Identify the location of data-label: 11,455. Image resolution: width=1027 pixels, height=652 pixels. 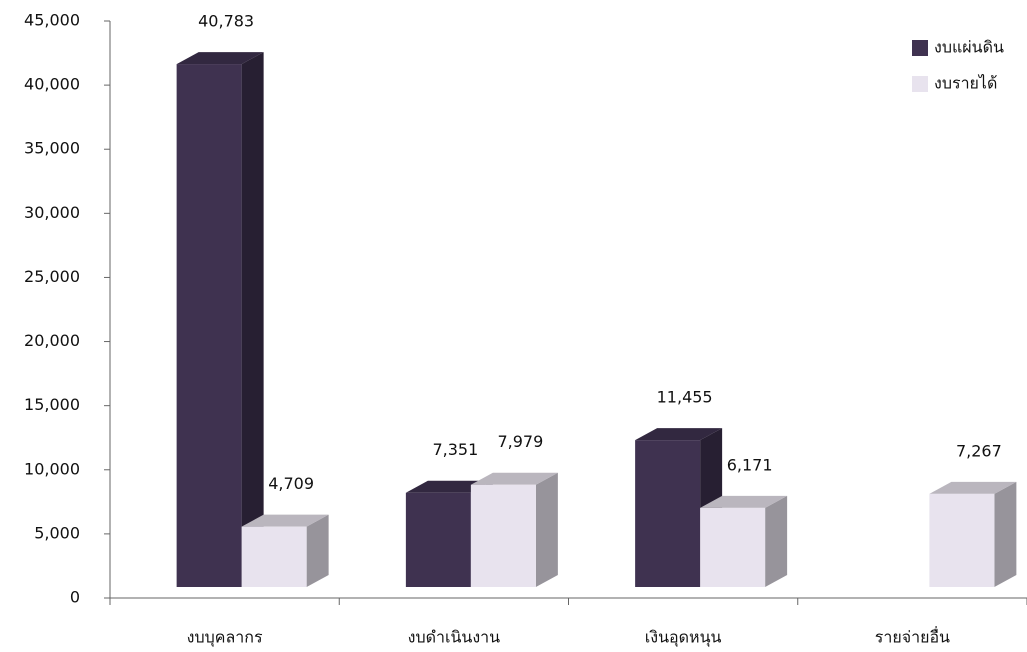
(685, 397).